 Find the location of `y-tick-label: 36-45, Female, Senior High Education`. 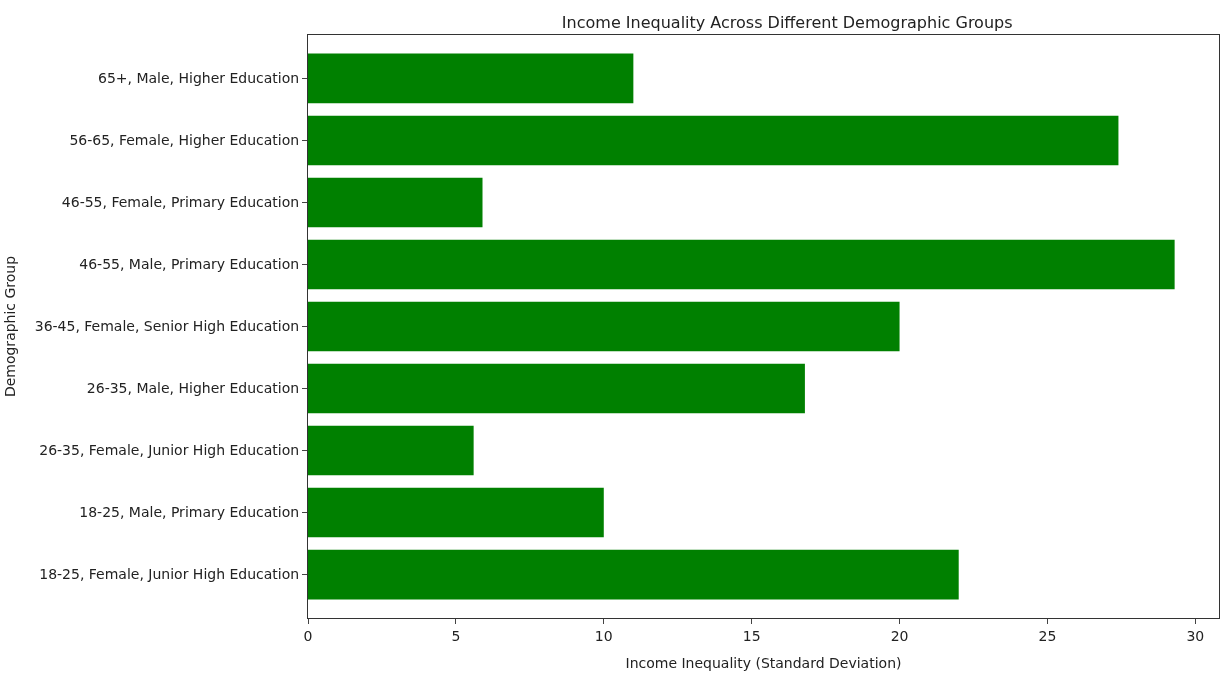

y-tick-label: 36-45, Female, Senior High Education is located at coordinates (167, 326).